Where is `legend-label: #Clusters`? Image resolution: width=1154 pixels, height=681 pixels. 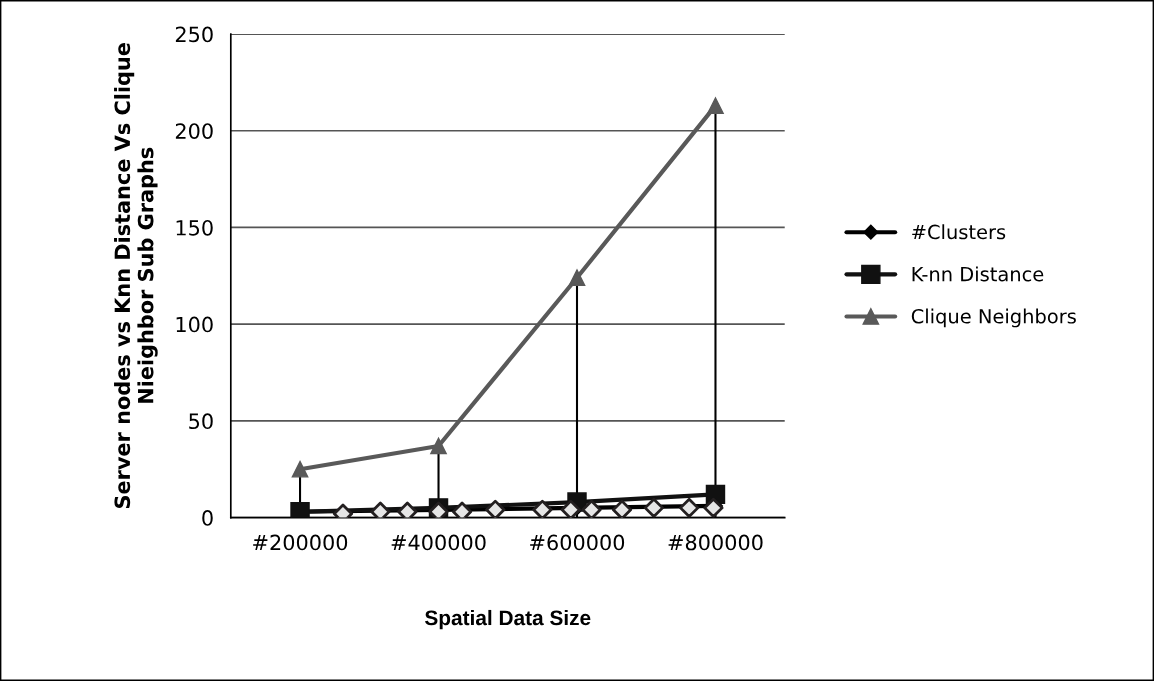
legend-label: #Clusters is located at coordinates (959, 232).